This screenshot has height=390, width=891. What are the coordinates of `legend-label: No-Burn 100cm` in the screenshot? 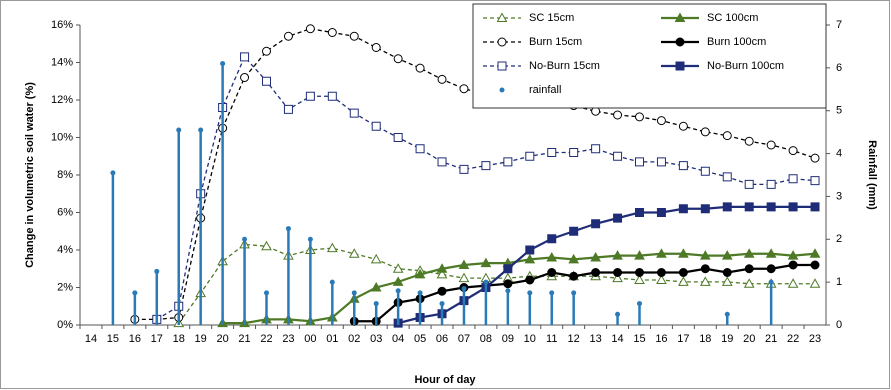 It's located at (745, 66).